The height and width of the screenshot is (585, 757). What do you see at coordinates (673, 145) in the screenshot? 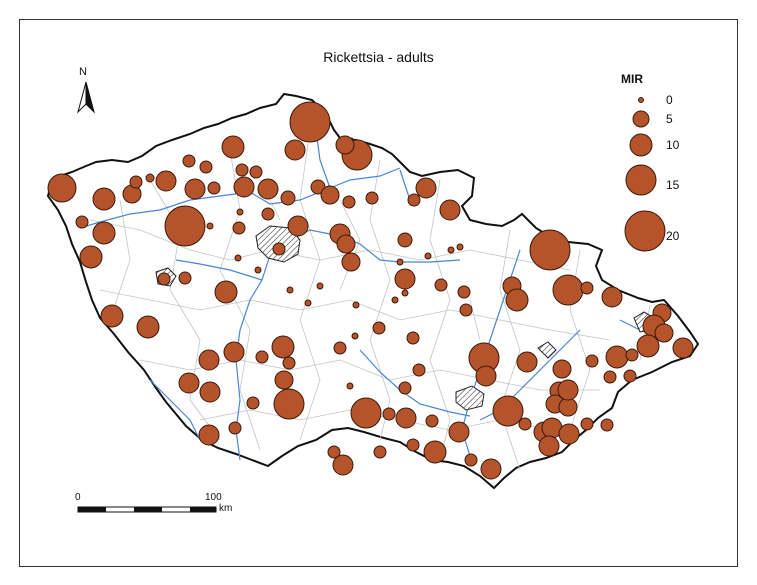
I see `legend-label-10: 10` at bounding box center [673, 145].